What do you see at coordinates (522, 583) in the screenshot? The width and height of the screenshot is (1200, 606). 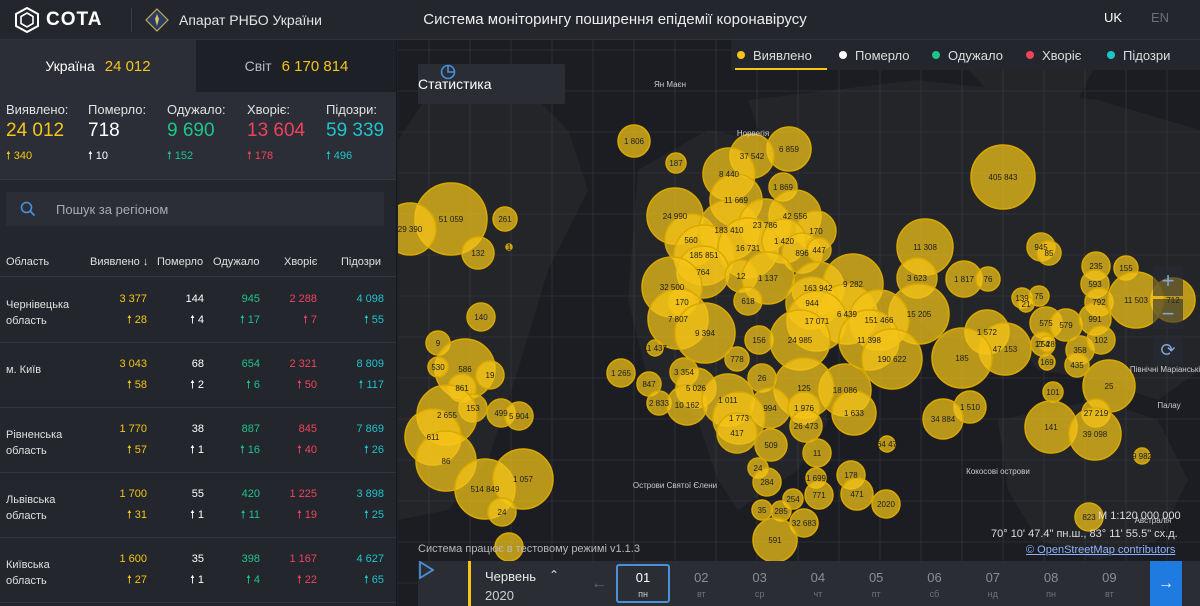 I see `month-selector: Червень ⌃ 2020` at bounding box center [522, 583].